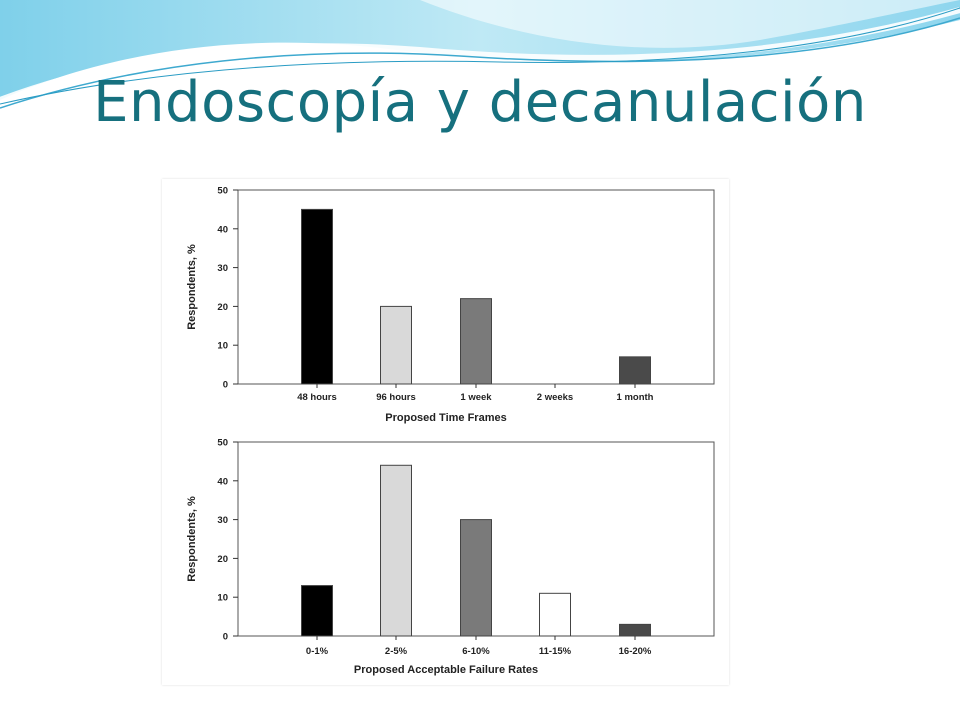 The width and height of the screenshot is (960, 720). Describe the element at coordinates (476, 341) in the screenshot. I see `bar-1-week` at that location.